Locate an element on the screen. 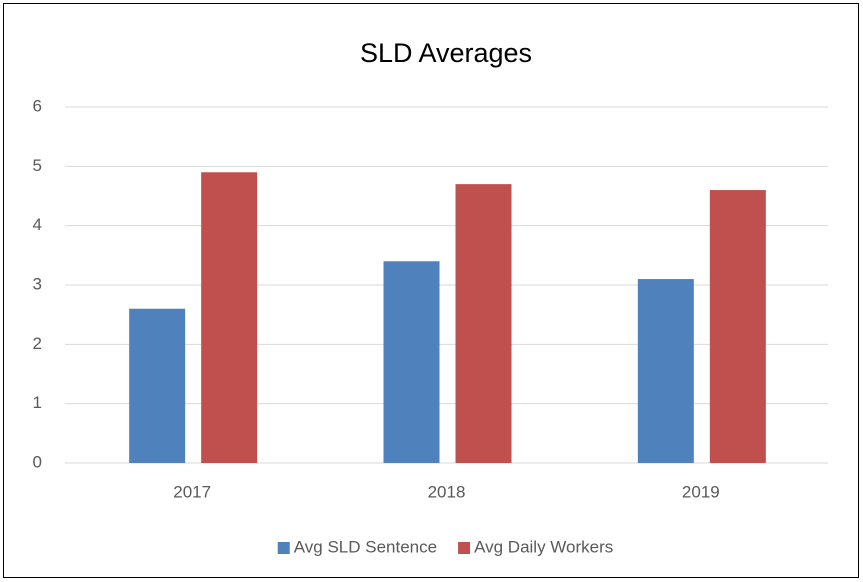 The image size is (863, 582). y-tick-label: 4 is located at coordinates (37, 224).